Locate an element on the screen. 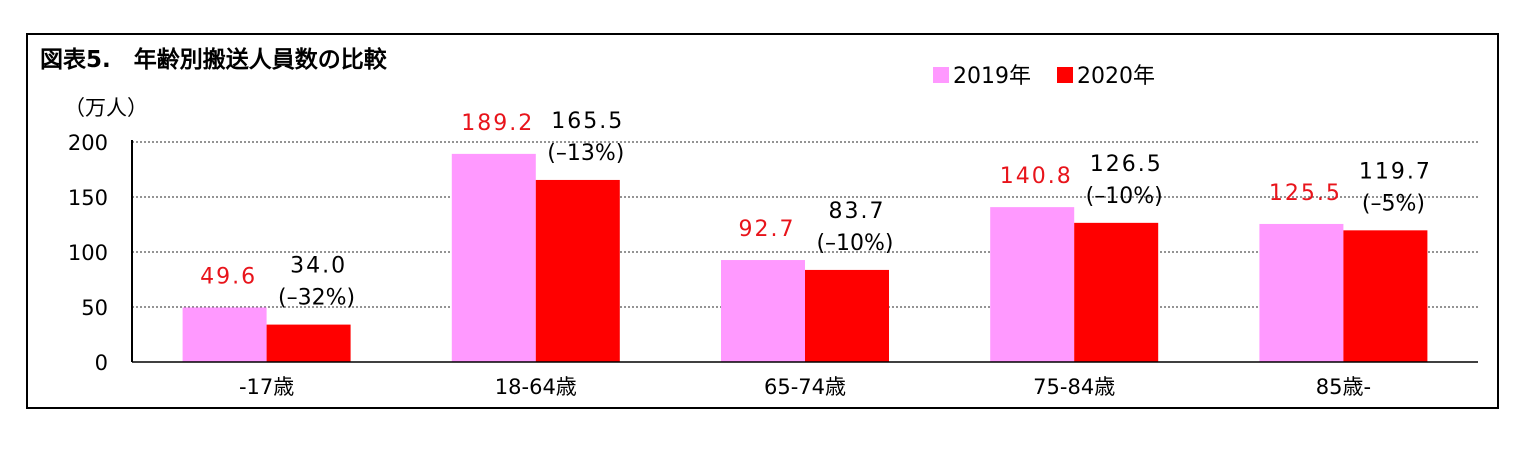 The image size is (1530, 456). x-category-label: 65-74歳 is located at coordinates (805, 387).